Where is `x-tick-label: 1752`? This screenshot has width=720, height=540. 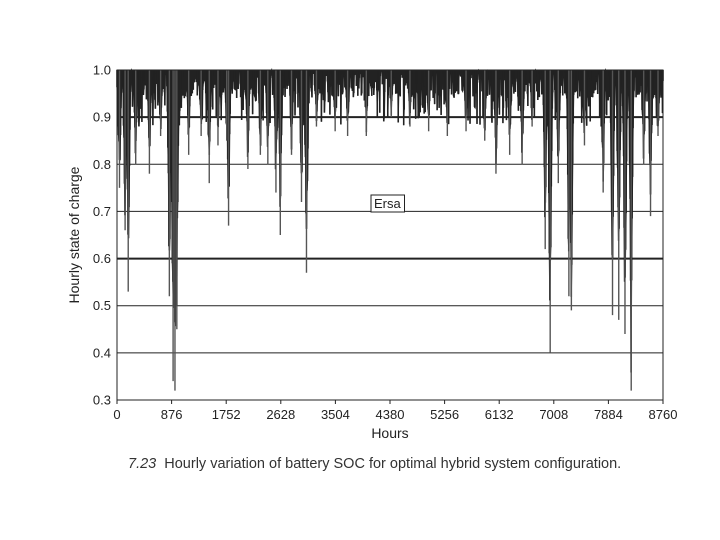 x-tick-label: 1752 is located at coordinates (226, 414).